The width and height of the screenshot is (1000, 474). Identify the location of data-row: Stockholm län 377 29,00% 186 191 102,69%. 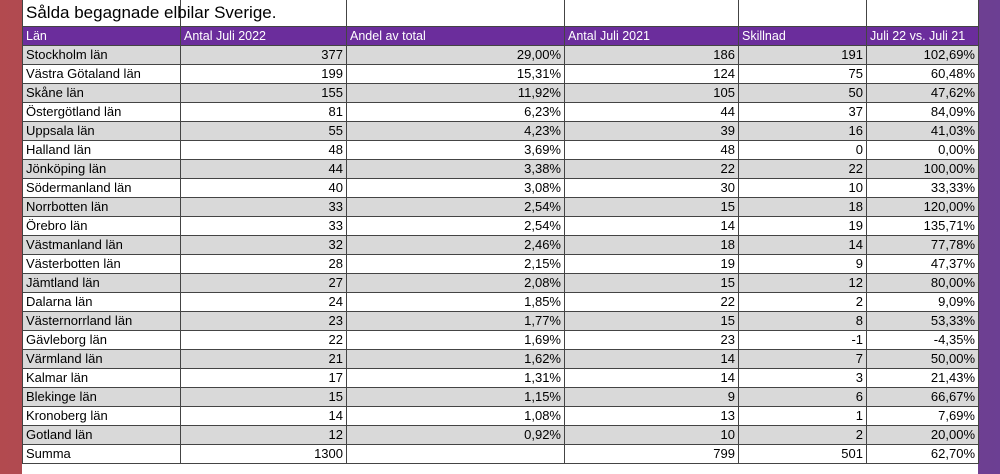
(500, 55).